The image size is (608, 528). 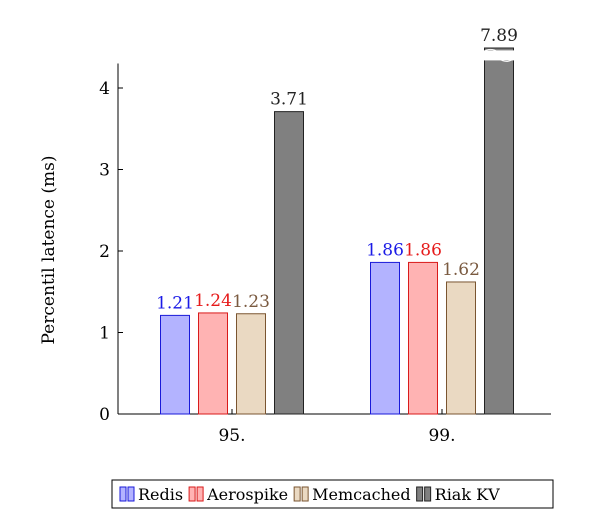 I want to click on y-tick-label: 0, so click(x=104, y=415).